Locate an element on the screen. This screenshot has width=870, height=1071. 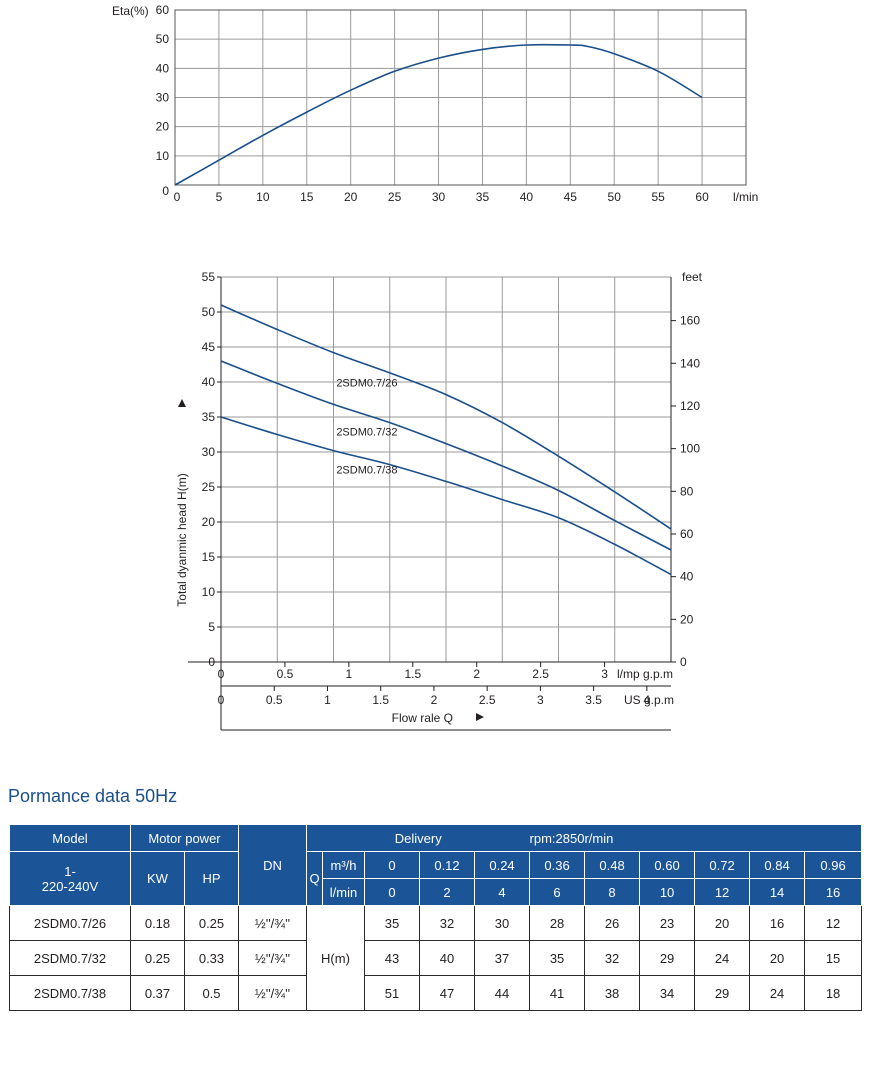
x-tick-label: 0 is located at coordinates (177, 197).